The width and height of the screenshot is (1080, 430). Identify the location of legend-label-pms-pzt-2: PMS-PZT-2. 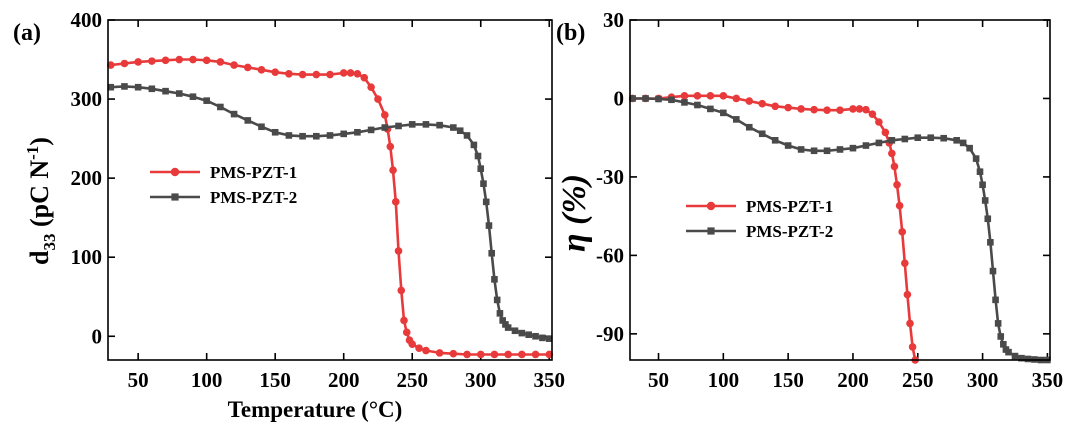
(789, 231).